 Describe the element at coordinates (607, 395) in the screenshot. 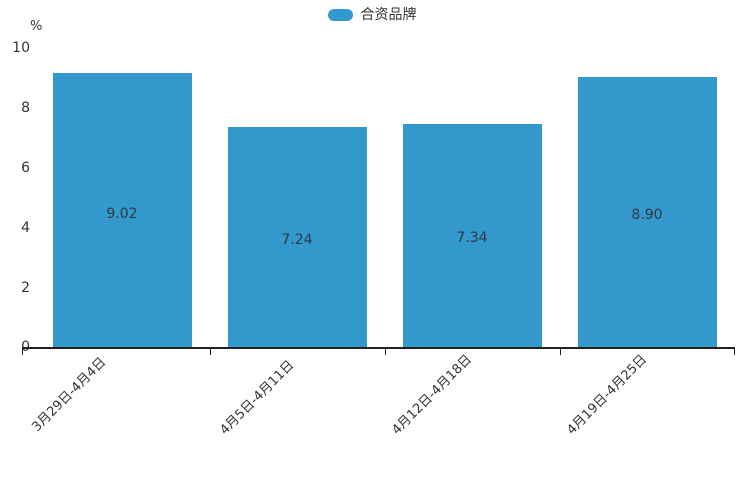

I see `x-tick-label: 4月19日-4月25日` at that location.